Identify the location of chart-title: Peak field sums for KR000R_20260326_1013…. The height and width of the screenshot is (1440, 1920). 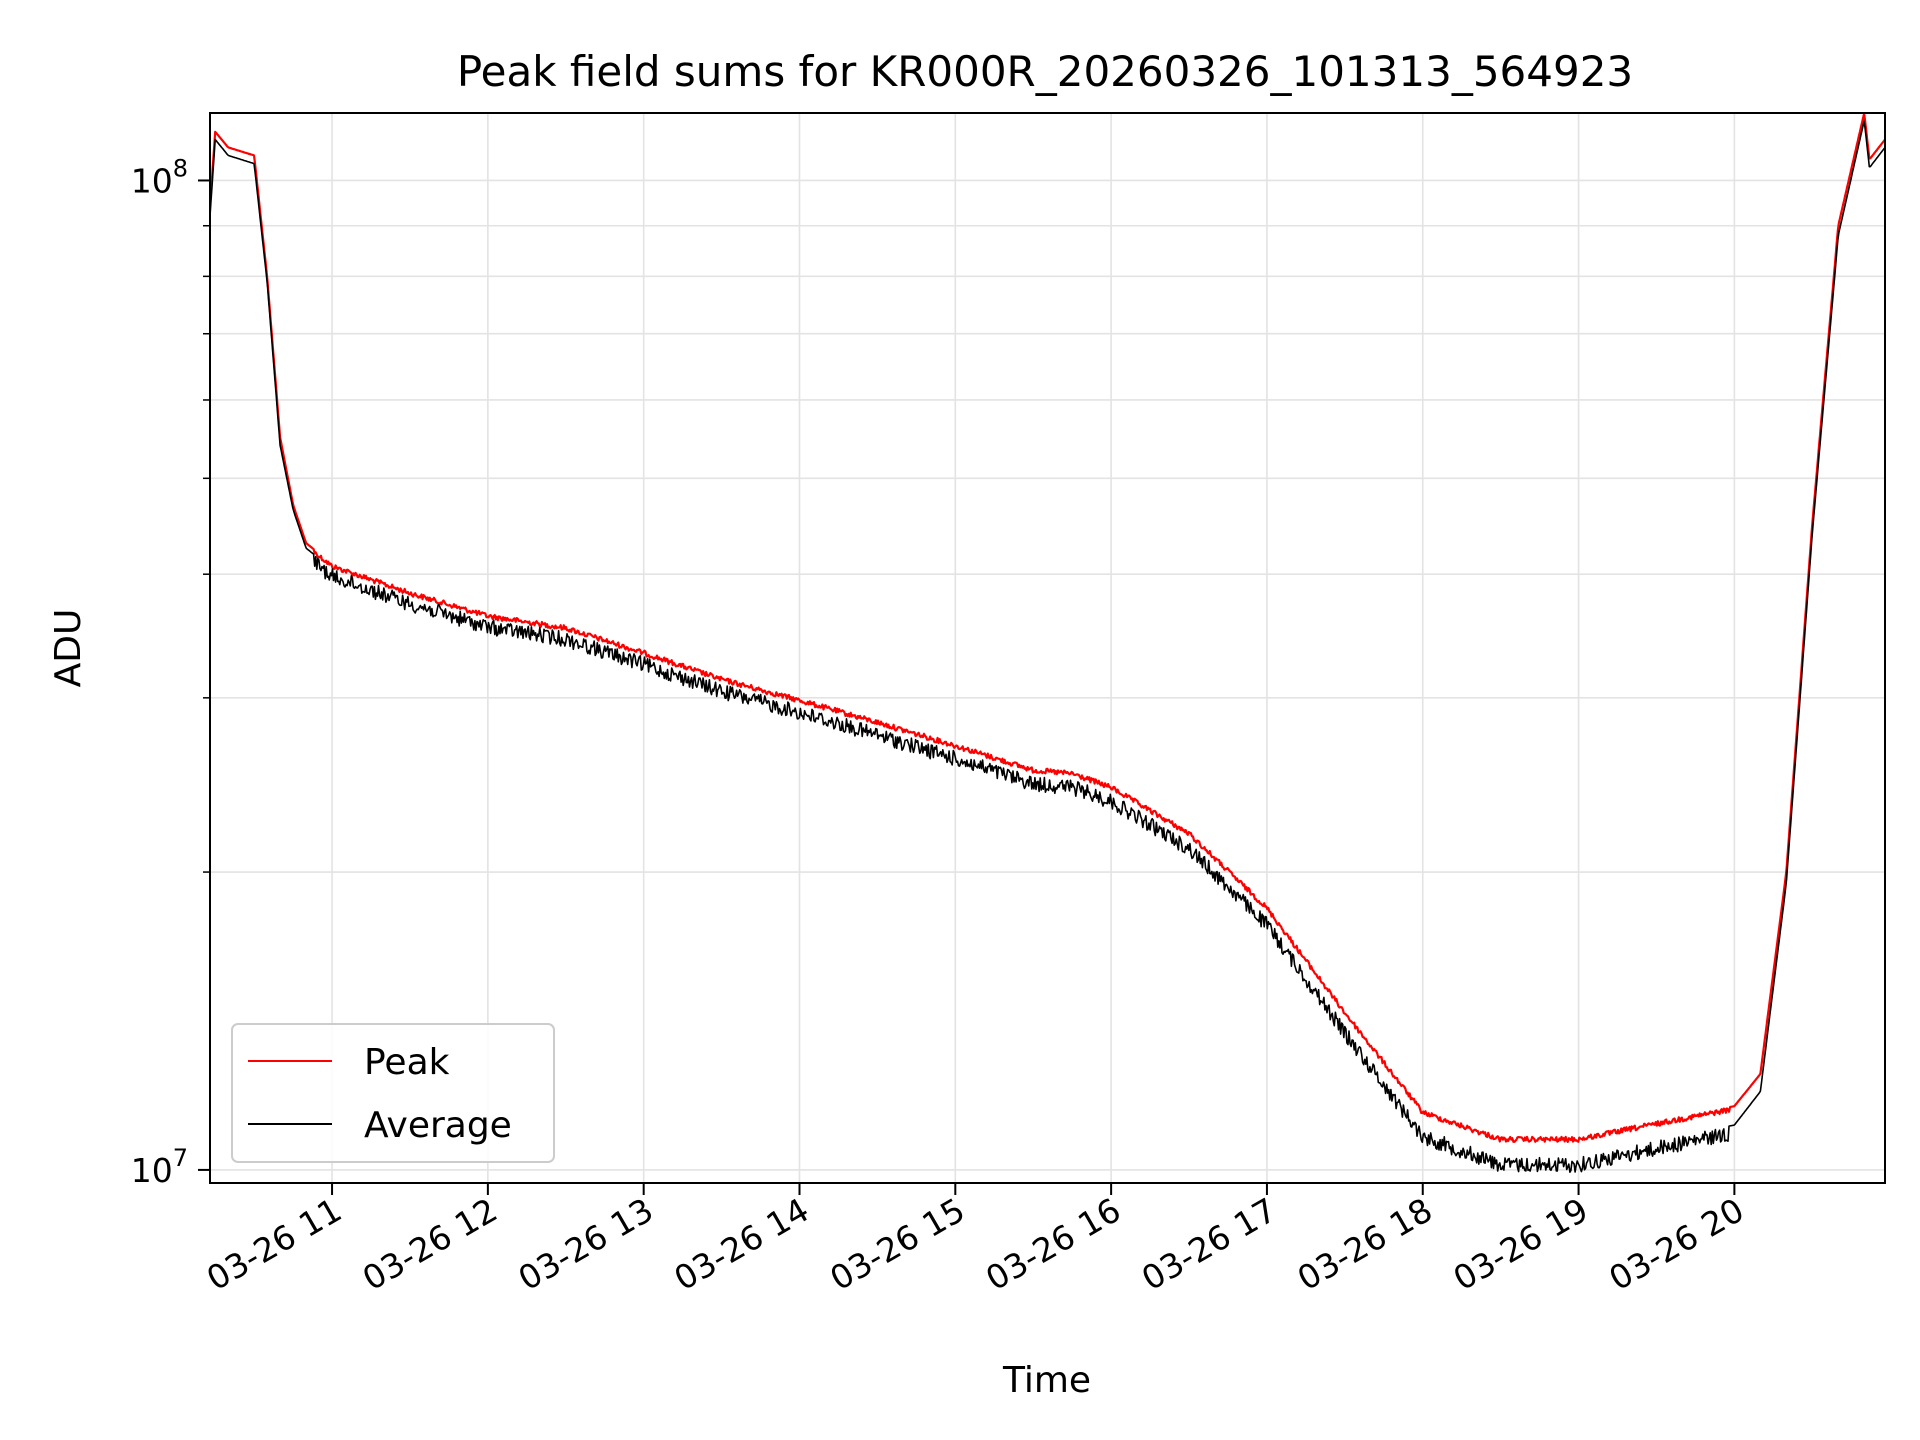
(1045, 71).